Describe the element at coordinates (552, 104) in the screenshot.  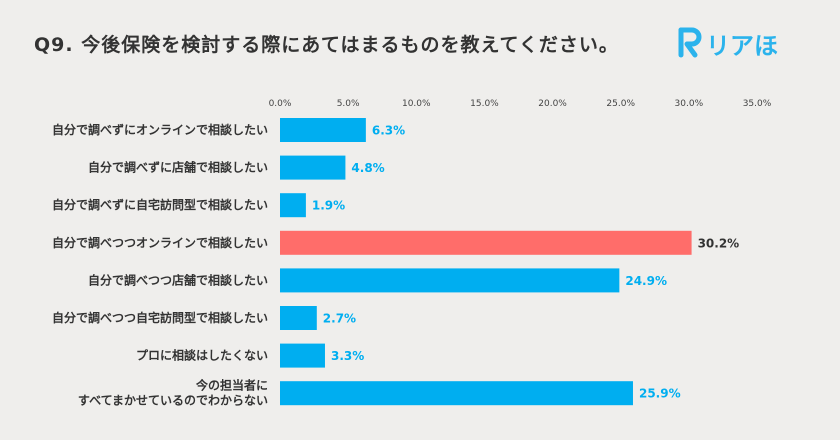
I see `x-tick-label: 20.0%` at that location.